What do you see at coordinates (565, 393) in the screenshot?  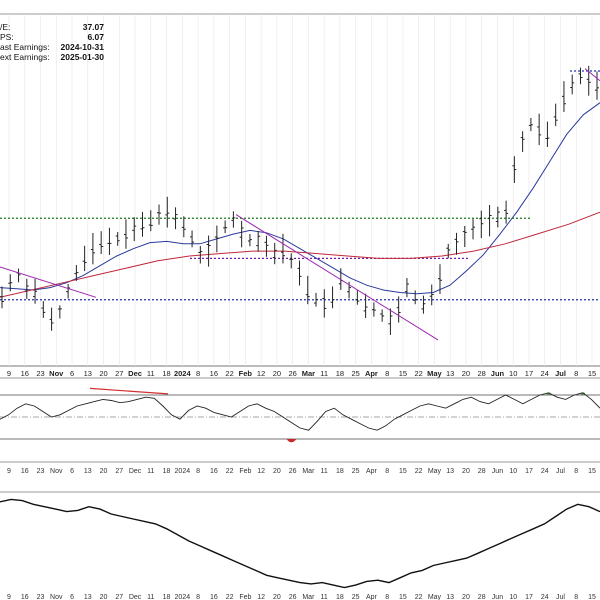 I see `oscillator-overbought-fill` at bounding box center [565, 393].